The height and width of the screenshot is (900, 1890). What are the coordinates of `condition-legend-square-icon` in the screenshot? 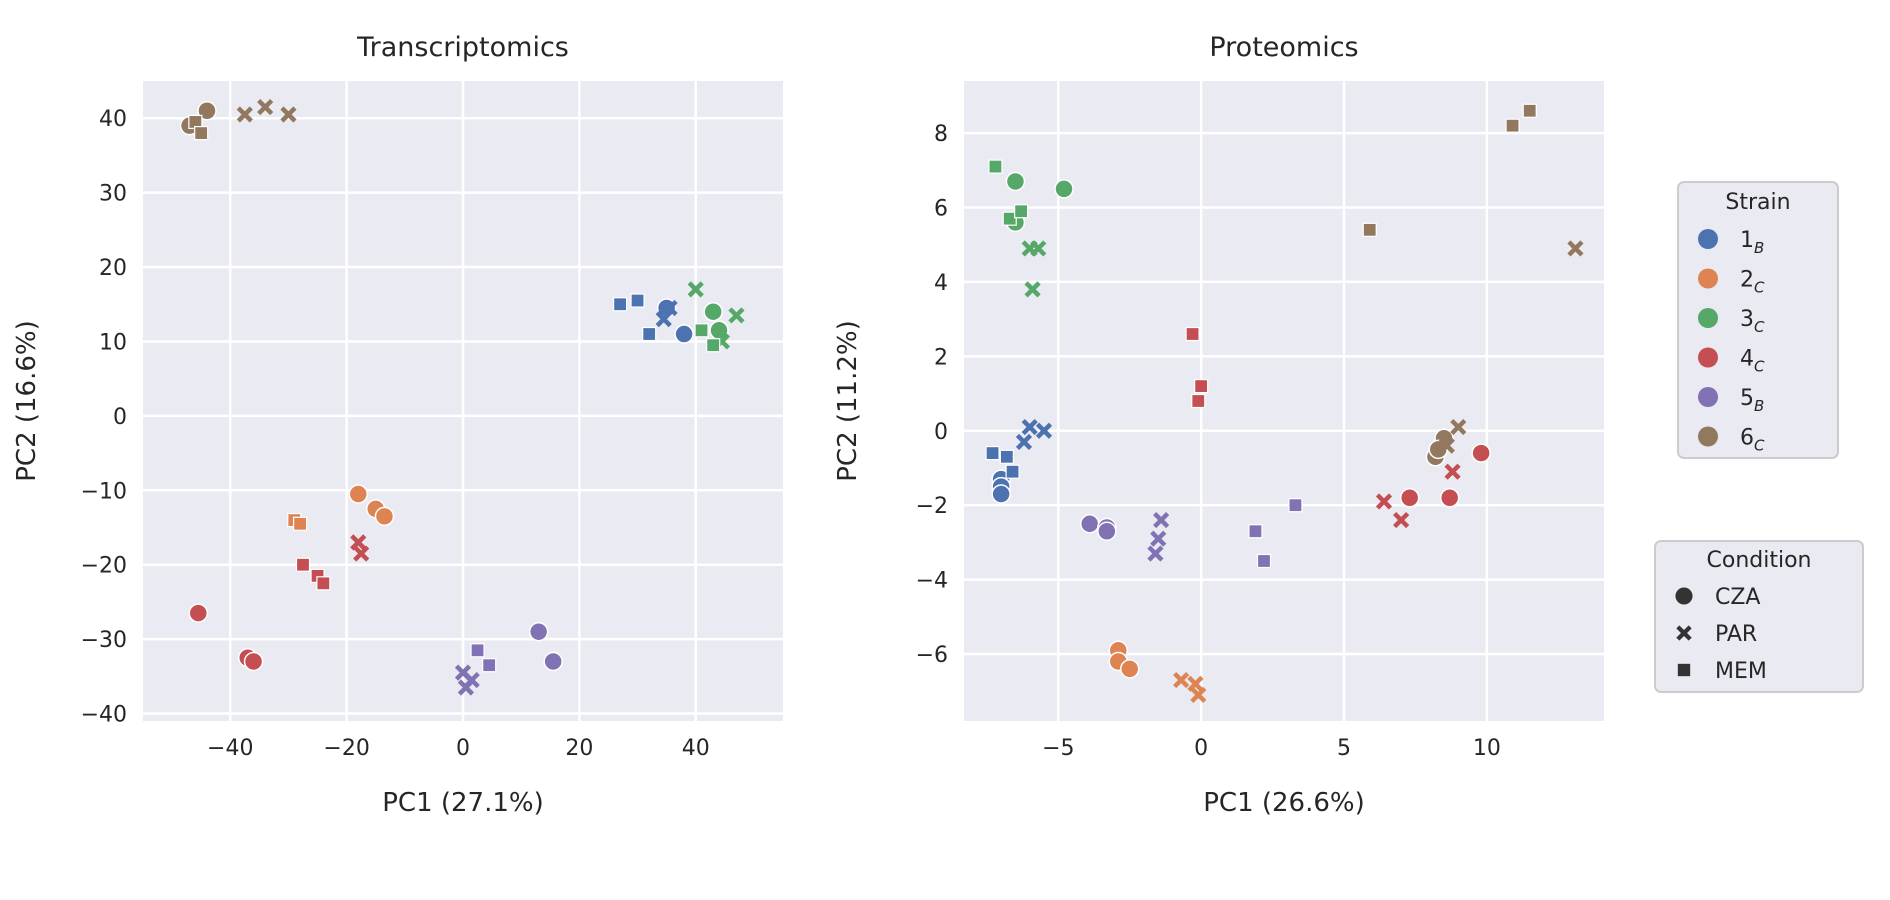 It's located at (1684, 670).